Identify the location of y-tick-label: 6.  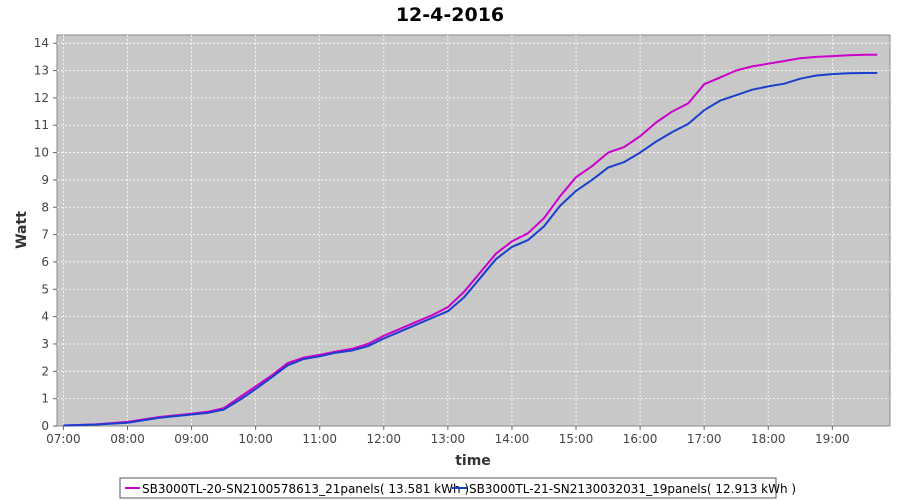
(45, 262).